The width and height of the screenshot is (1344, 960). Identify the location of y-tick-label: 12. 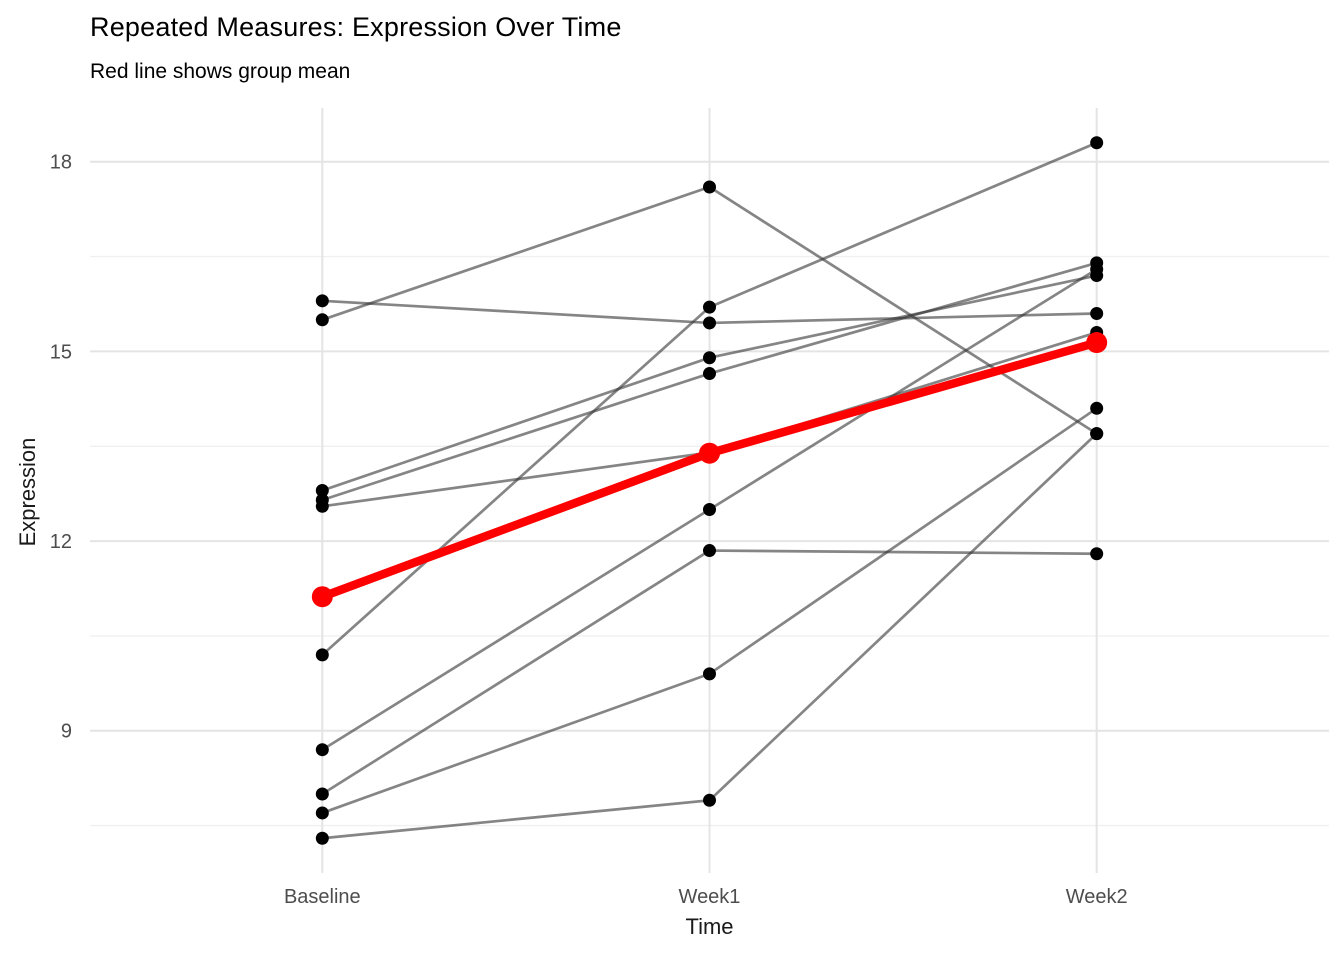
(61, 542).